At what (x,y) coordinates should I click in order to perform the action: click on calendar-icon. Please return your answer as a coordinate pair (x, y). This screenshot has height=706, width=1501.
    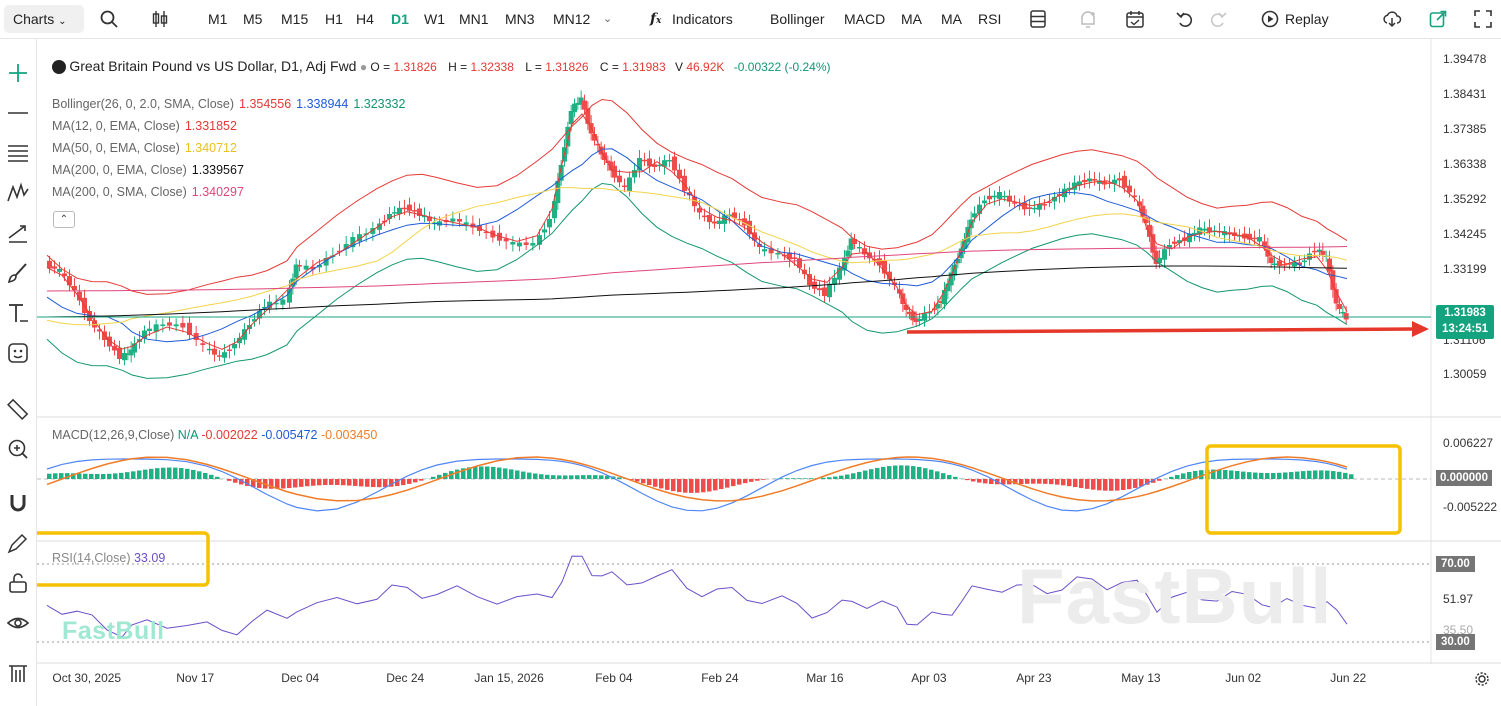
    Looking at the image, I should click on (1135, 19).